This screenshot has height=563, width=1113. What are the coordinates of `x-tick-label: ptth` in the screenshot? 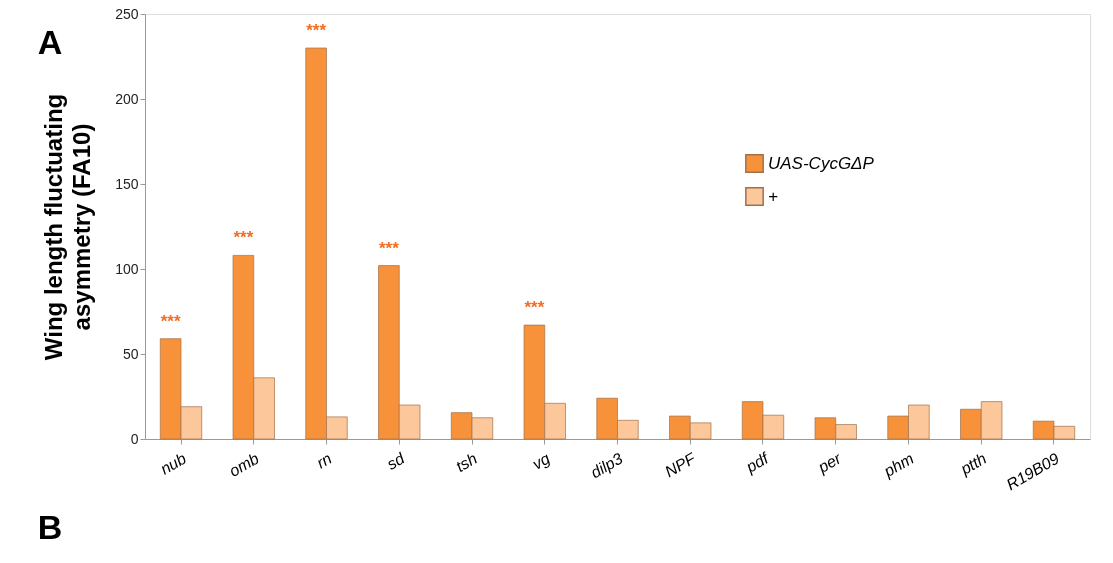 It's located at (973, 464).